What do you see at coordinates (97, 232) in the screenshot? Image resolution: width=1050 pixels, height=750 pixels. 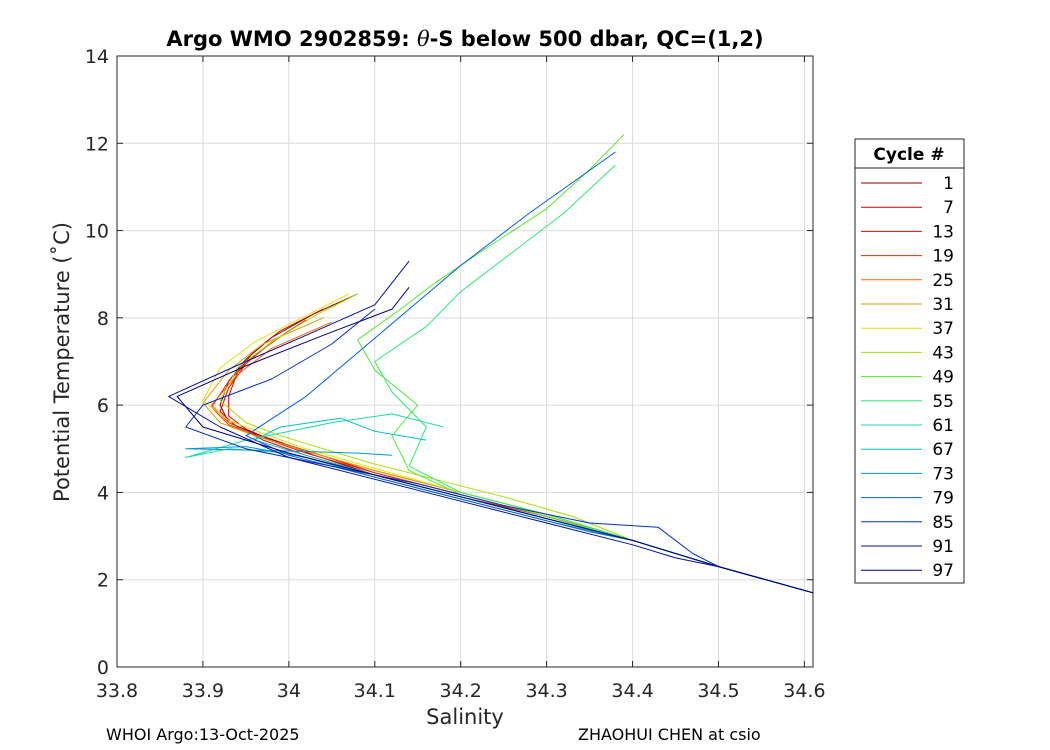 I see `y-tick-label: 10` at bounding box center [97, 232].